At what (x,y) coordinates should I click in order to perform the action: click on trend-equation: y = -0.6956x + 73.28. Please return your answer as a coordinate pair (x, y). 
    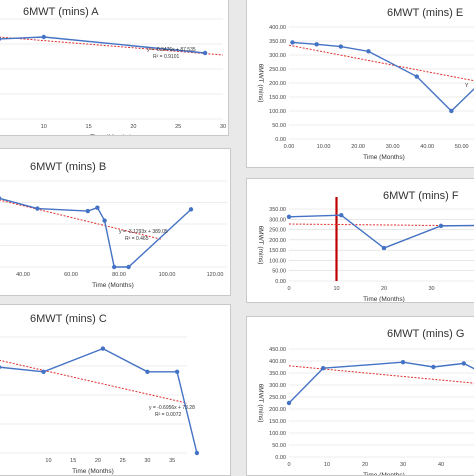
    Looking at the image, I should click on (172, 408).